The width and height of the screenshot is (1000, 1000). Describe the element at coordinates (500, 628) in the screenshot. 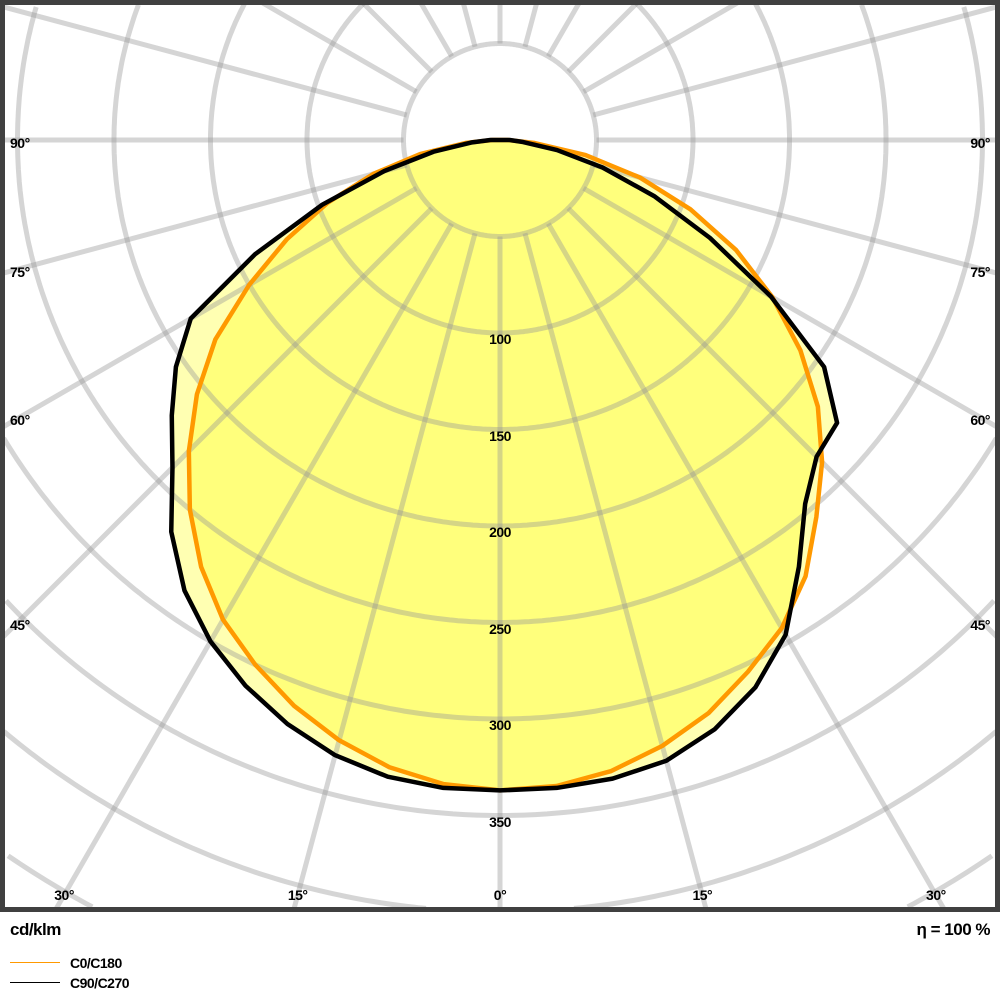

I see `radial-tick-label-250: 250` at that location.